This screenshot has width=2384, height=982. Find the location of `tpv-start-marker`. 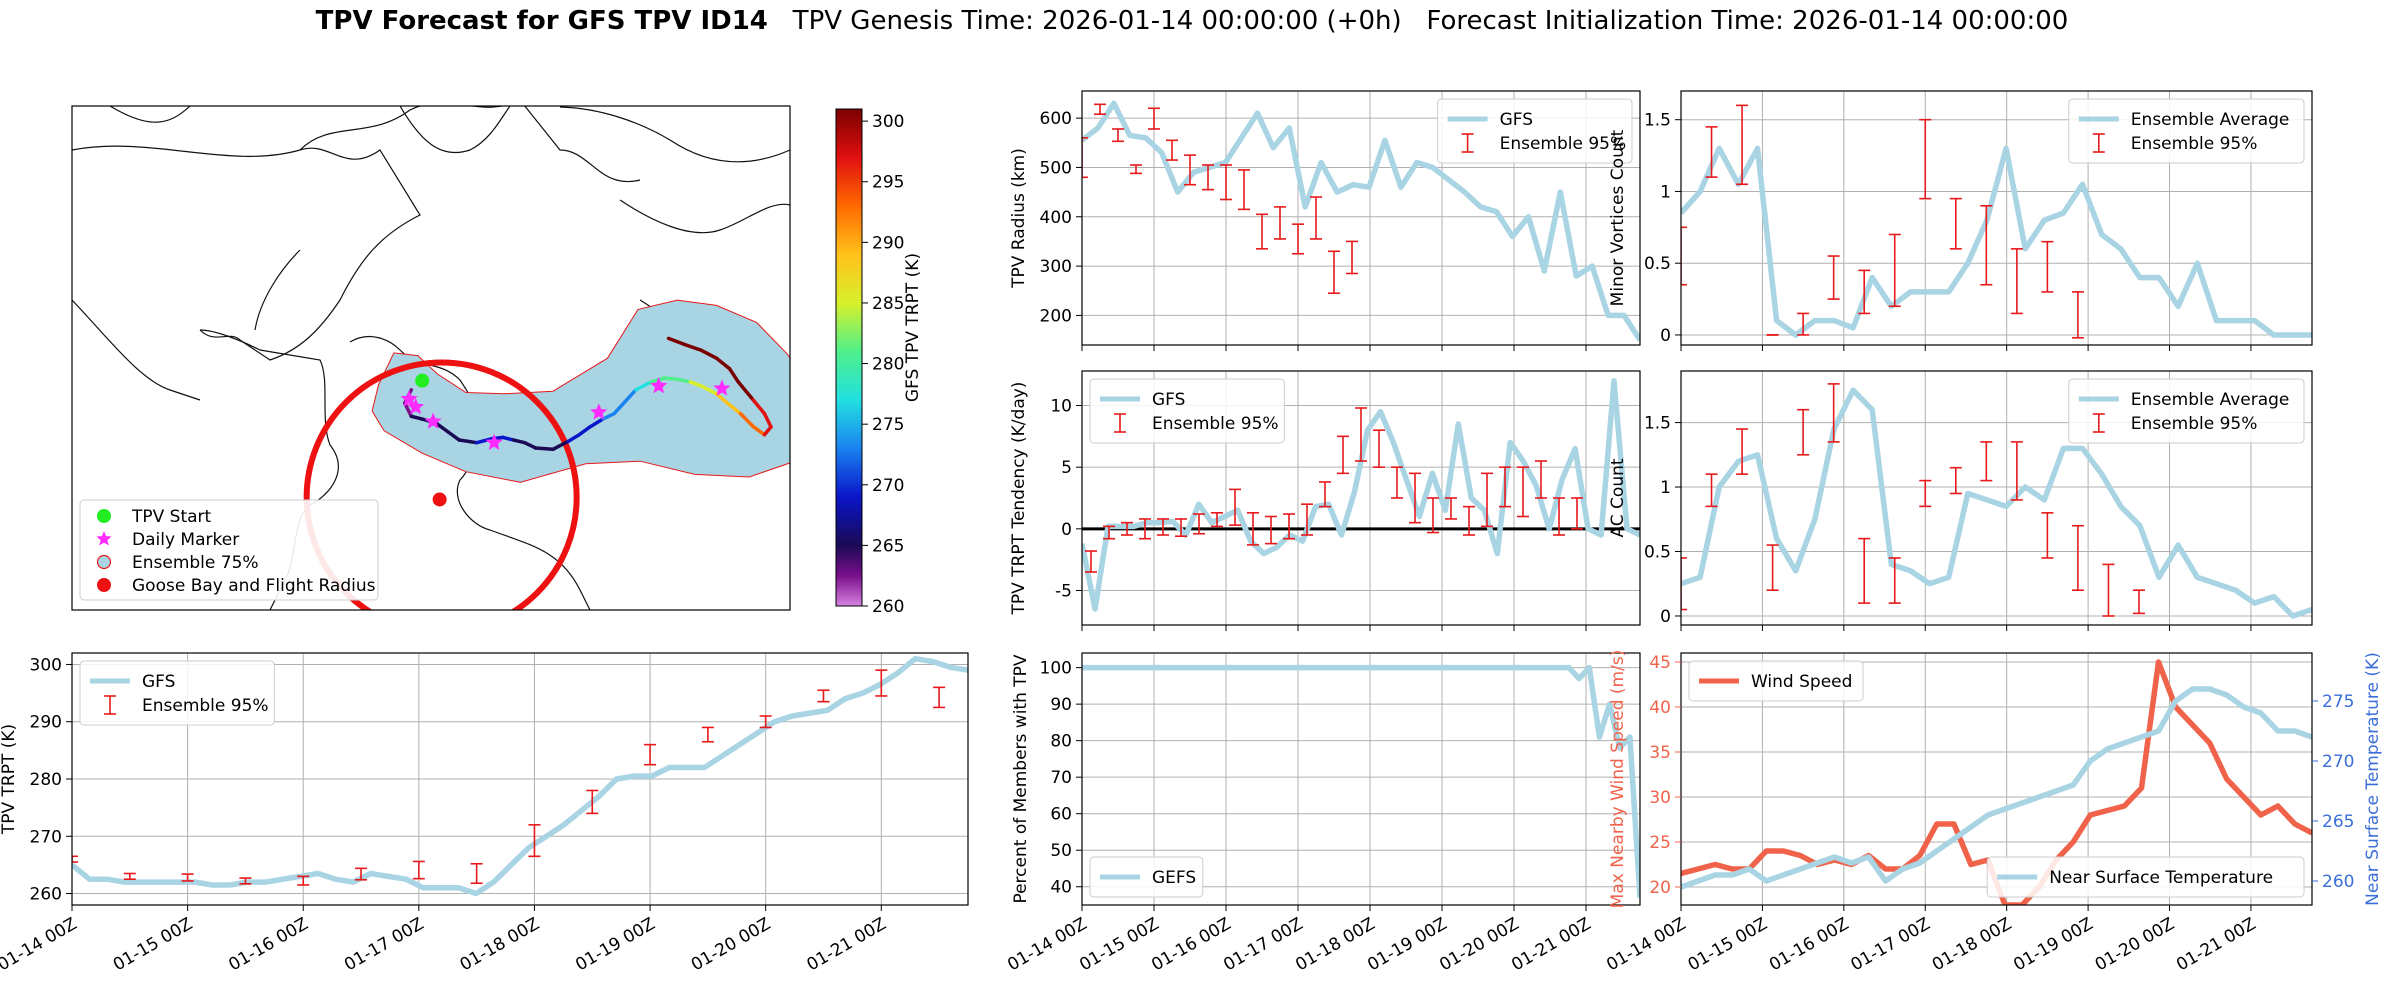

tpv-start-marker is located at coordinates (422, 380).